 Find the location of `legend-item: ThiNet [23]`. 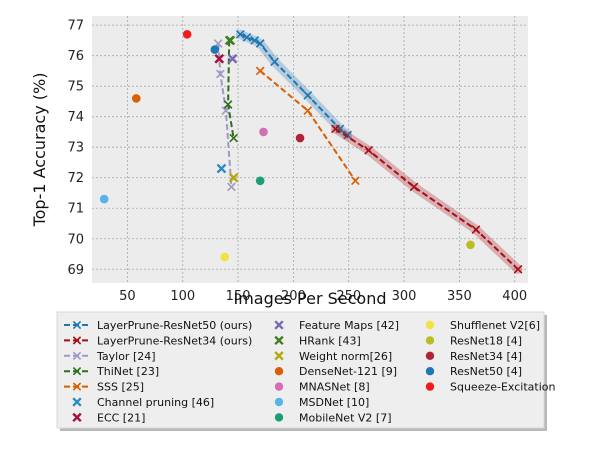

legend-item: ThiNet [23] is located at coordinates (111, 371).